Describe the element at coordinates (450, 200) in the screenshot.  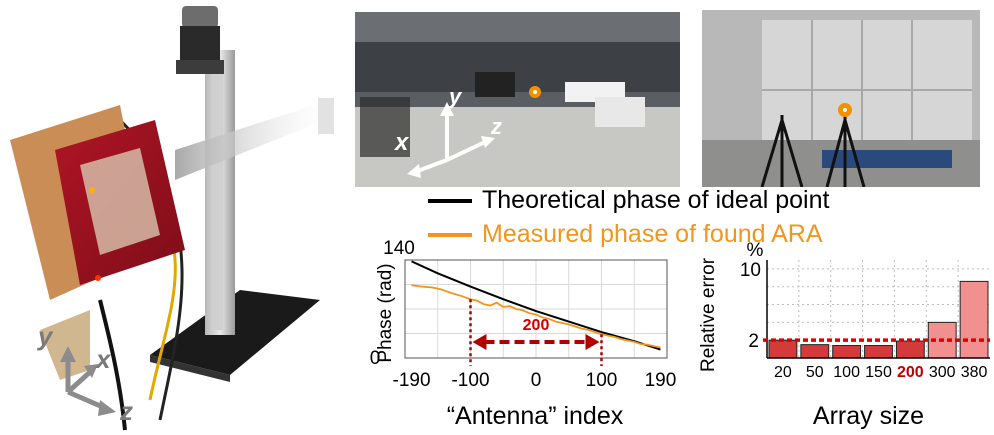
I see `theory-line-swatch` at that location.